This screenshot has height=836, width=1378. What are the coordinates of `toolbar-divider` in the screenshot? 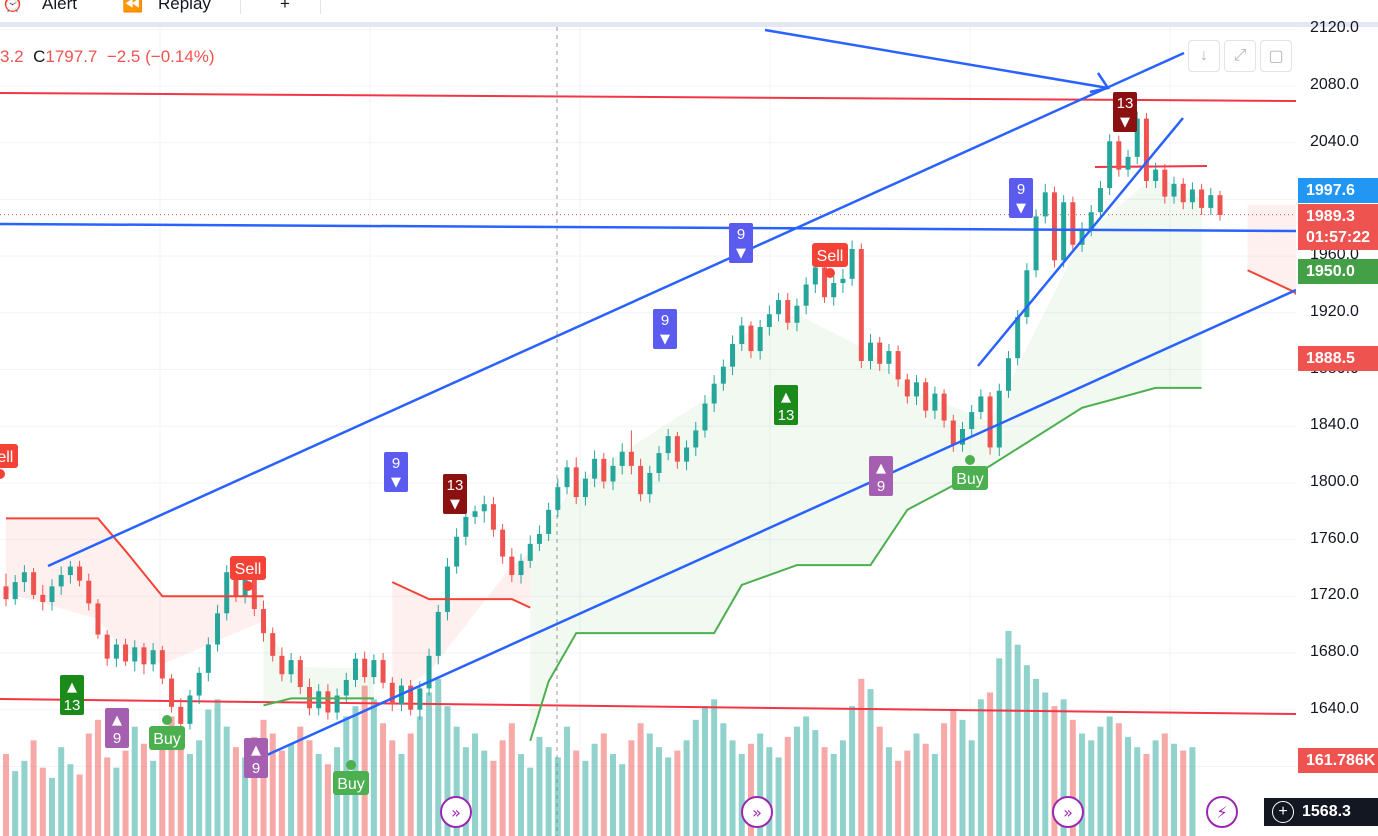 It's located at (240, 7).